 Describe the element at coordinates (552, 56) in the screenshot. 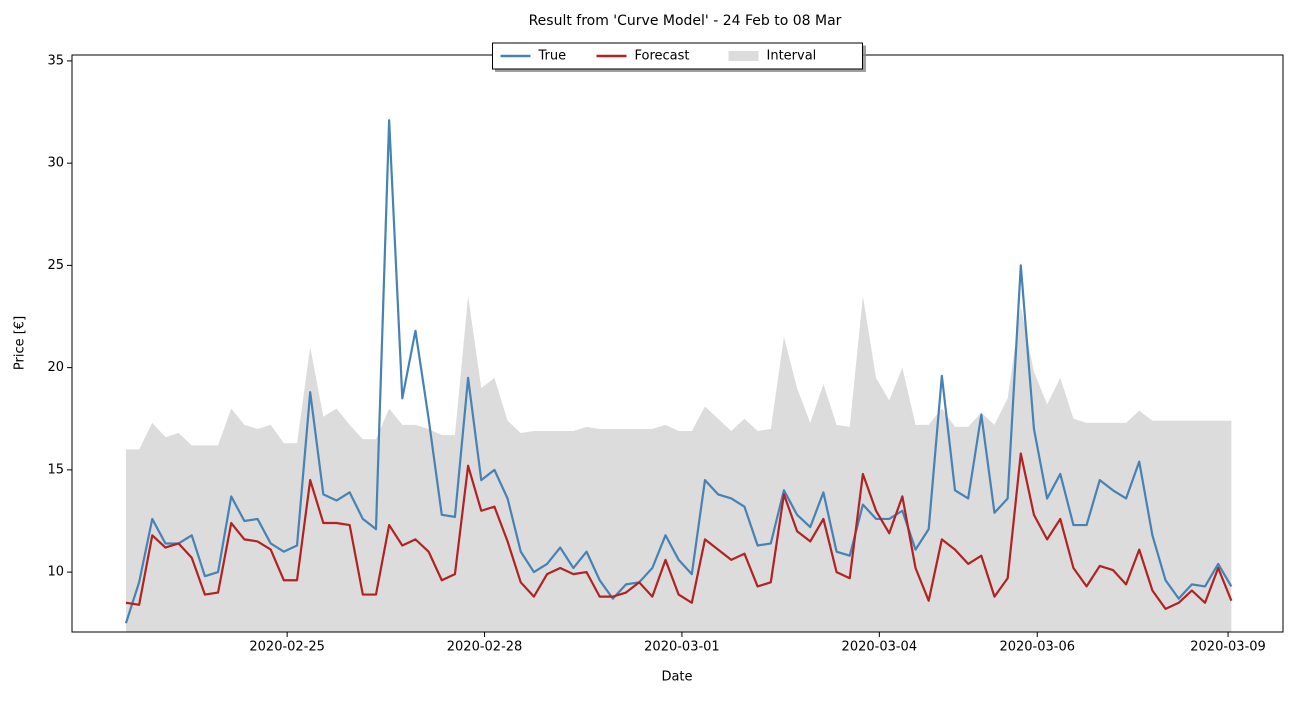

I see `legend-label: True` at that location.